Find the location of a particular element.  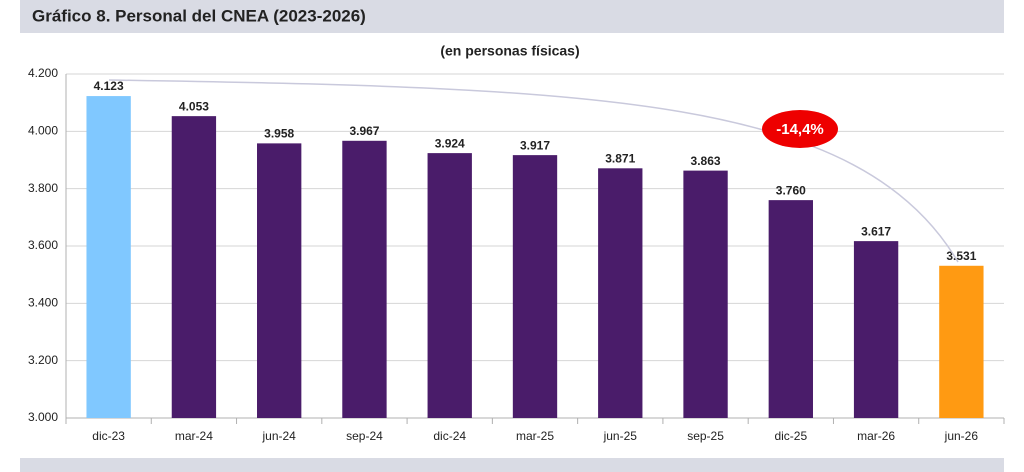

footer-bar is located at coordinates (512, 465).